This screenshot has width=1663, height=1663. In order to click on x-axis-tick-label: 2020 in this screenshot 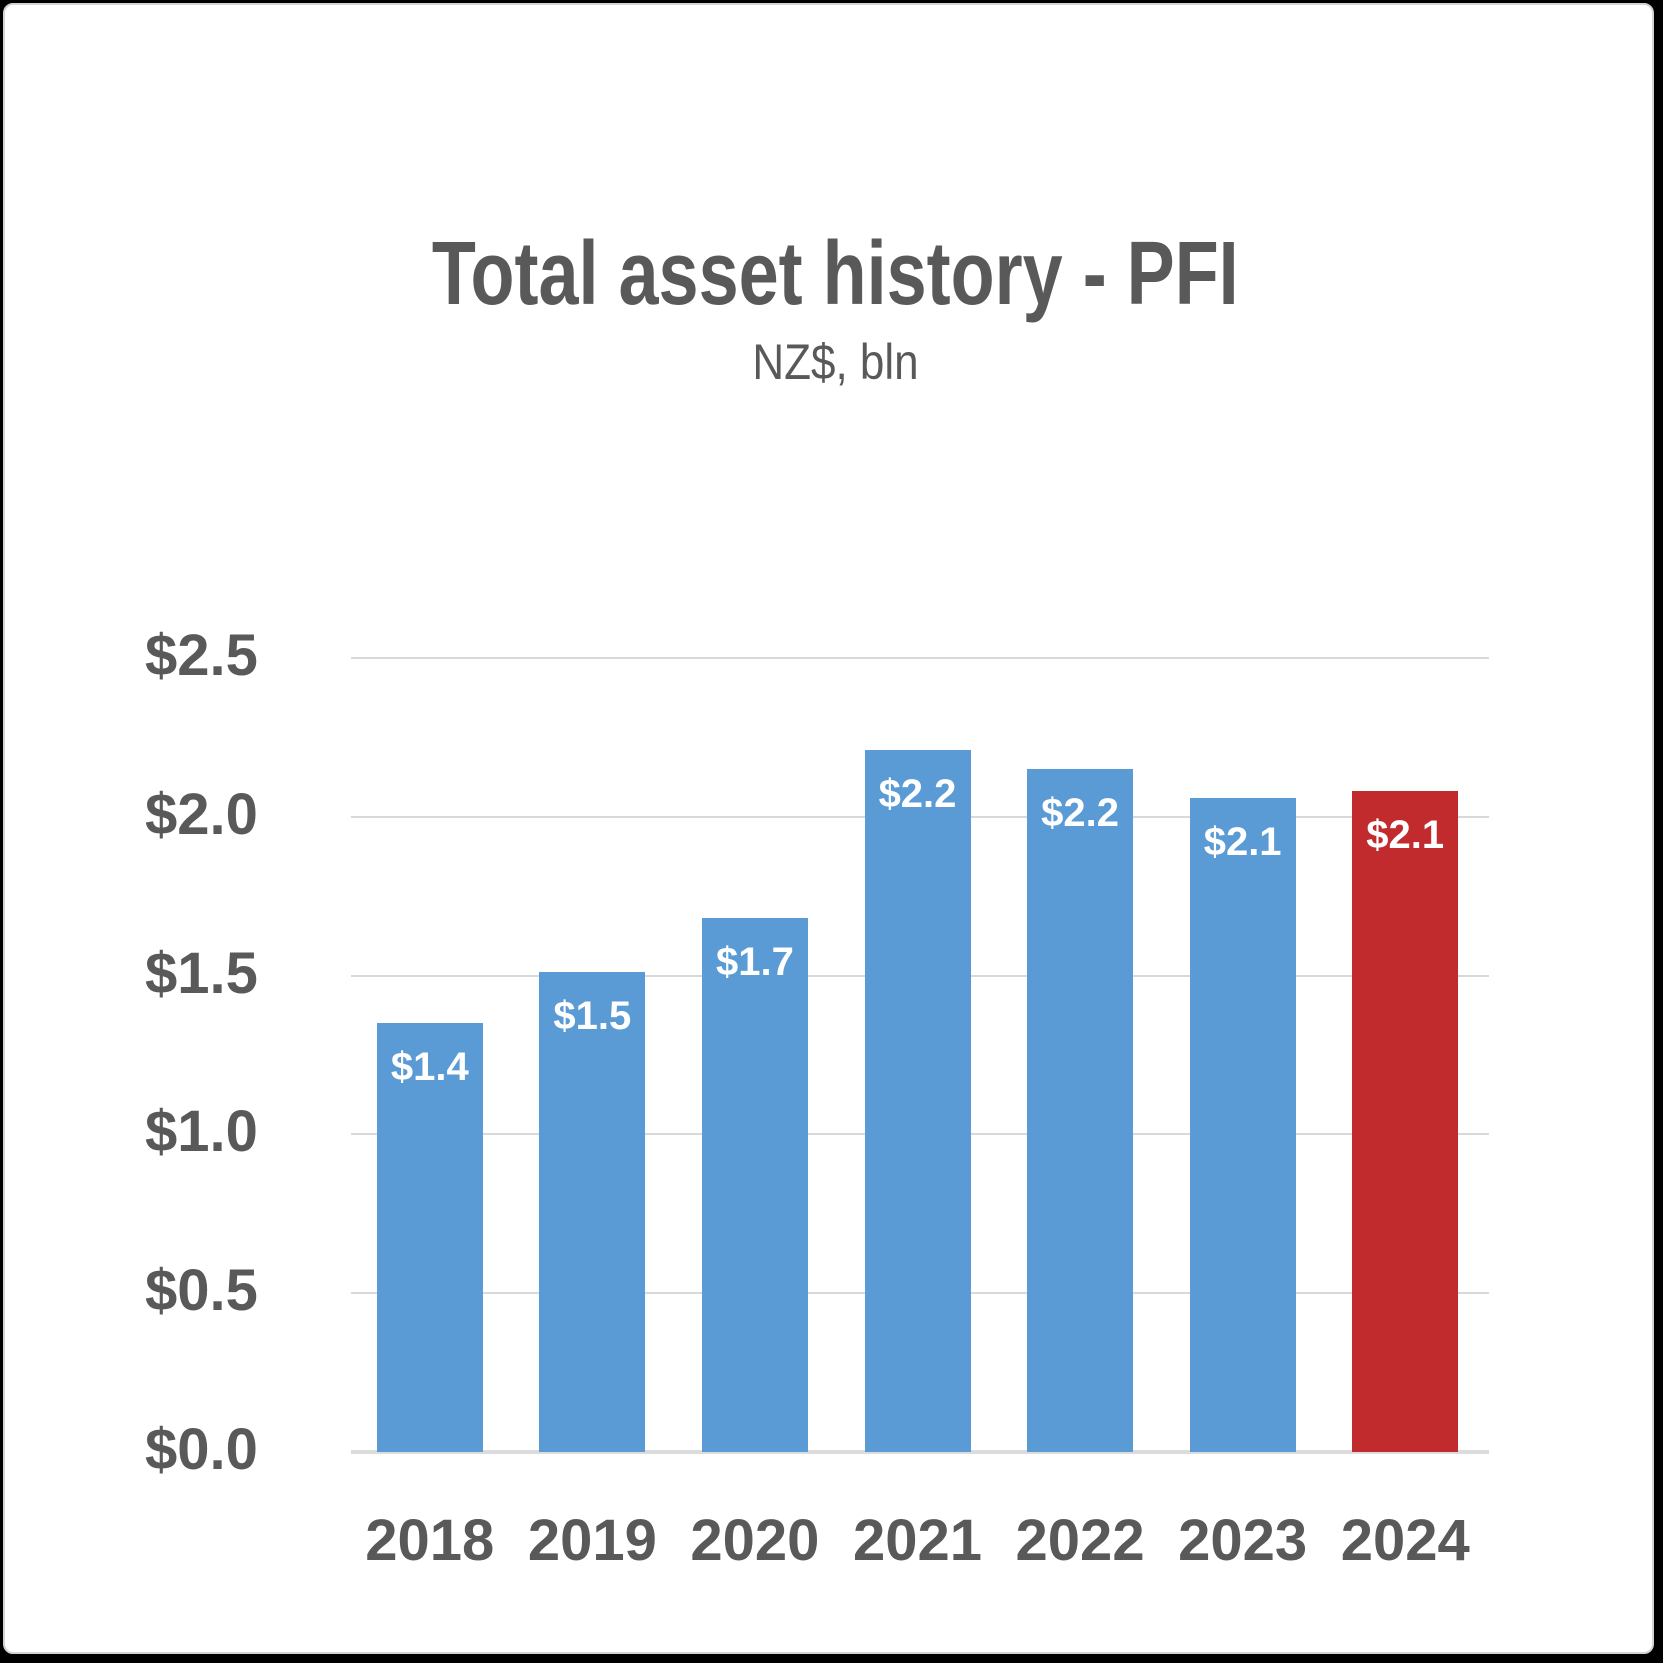, I will do `click(755, 1540)`.